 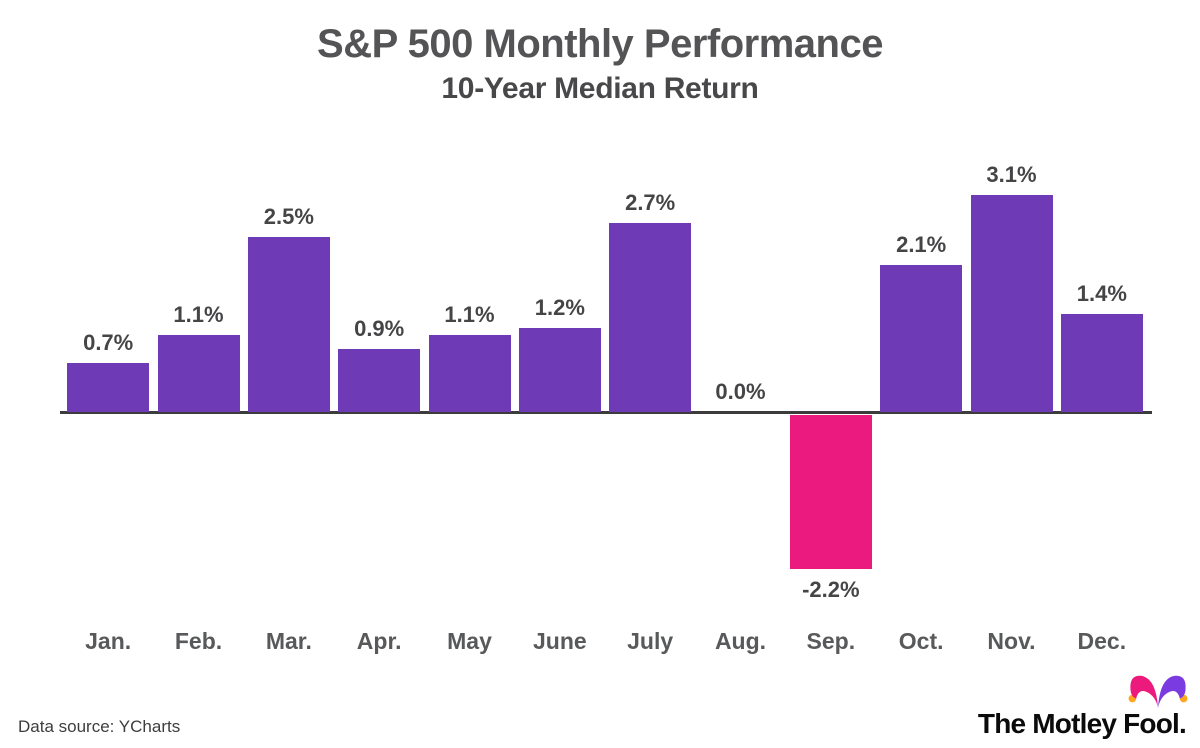 I want to click on jester-hat-icon, so click(x=1158, y=692).